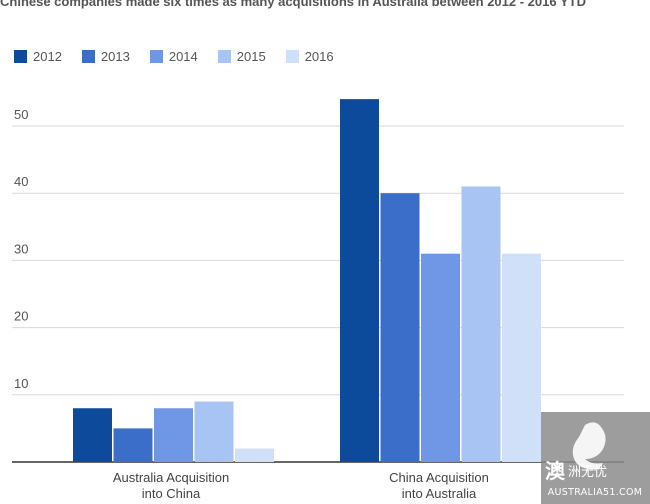 This screenshot has height=504, width=650. What do you see at coordinates (587, 472) in the screenshot?
I see `watermark-cn-text: 洲无忧` at bounding box center [587, 472].